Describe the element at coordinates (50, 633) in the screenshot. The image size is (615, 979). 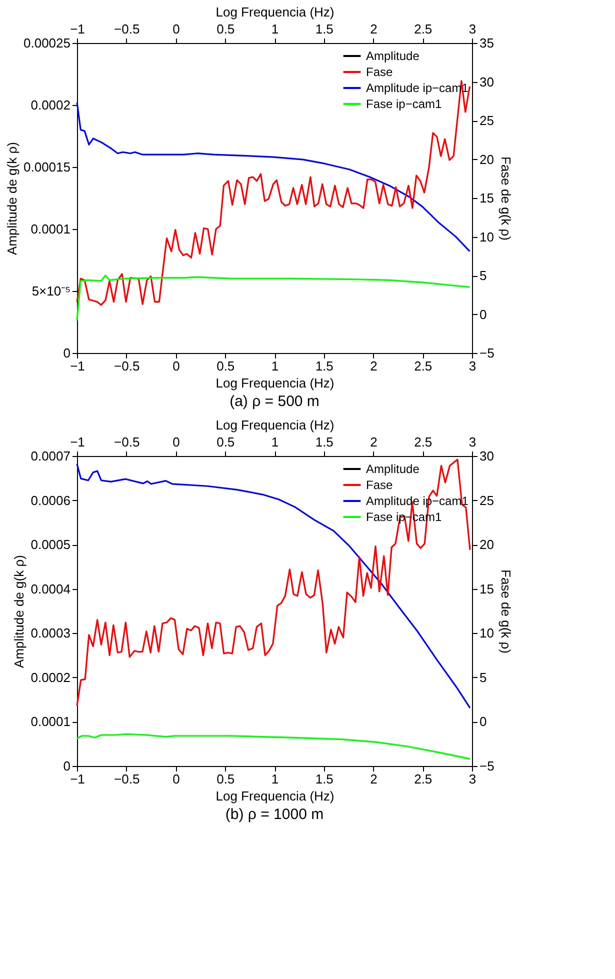
I see `y-tick-label: 0.0003` at that location.